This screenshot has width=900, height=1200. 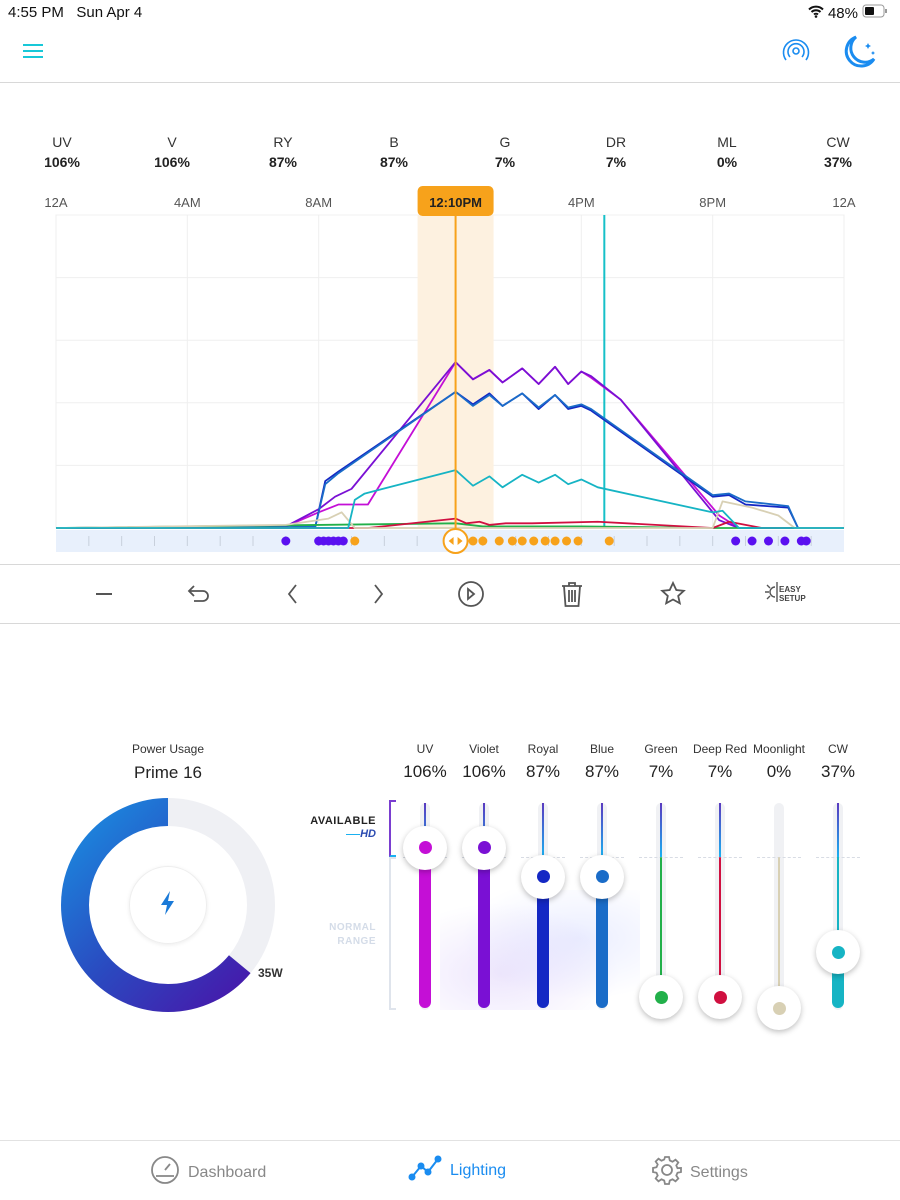 What do you see at coordinates (779, 771) in the screenshot?
I see `slider-value: 0%` at bounding box center [779, 771].